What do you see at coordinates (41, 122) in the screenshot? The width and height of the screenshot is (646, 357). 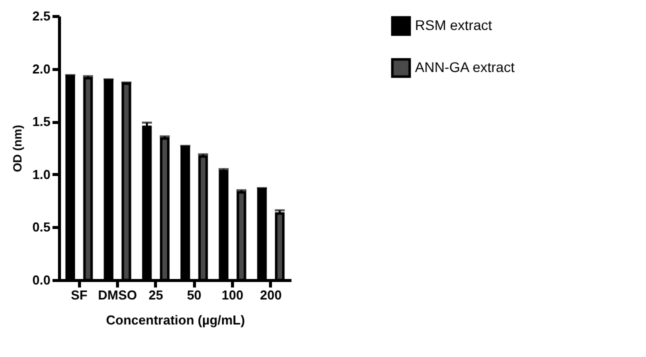 I see `y-tick-label: 1.5` at bounding box center [41, 122].